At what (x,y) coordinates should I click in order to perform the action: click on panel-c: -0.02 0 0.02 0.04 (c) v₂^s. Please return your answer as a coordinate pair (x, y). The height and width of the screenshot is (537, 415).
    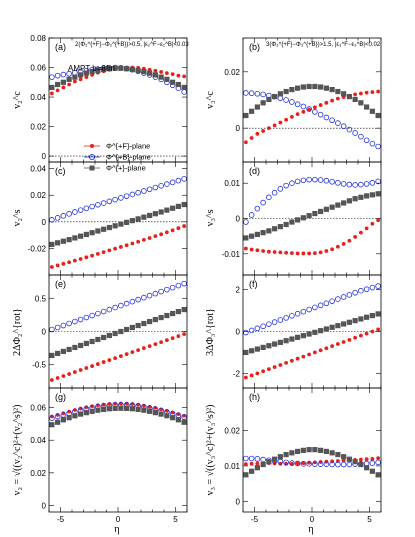
    Looking at the image, I should click on (100, 218).